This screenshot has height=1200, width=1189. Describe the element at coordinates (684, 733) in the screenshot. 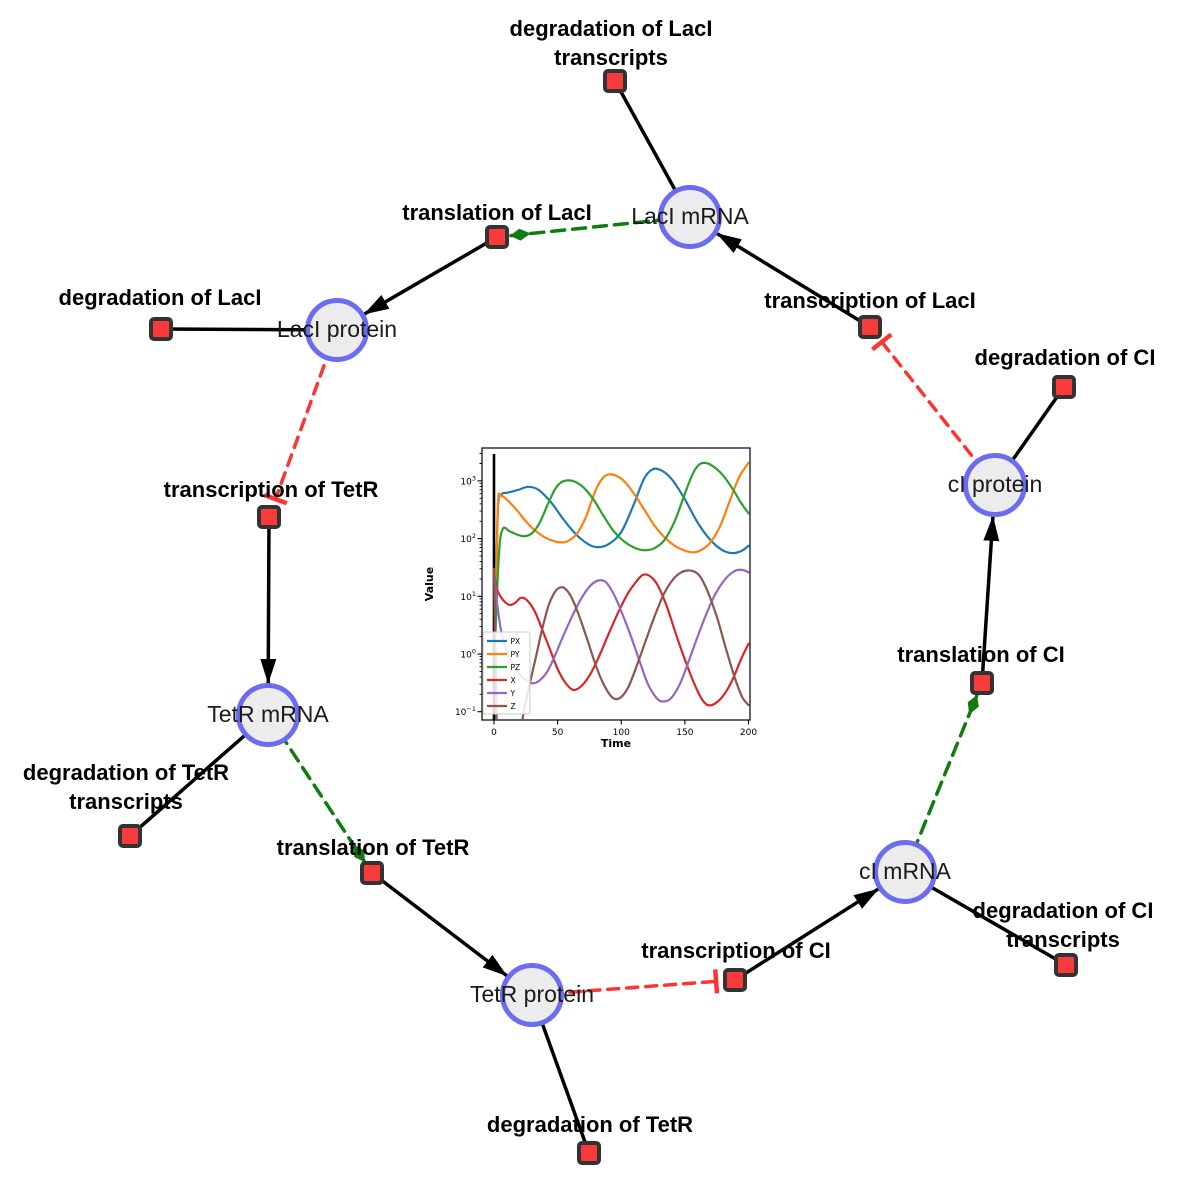

I see `x-tick-label: 150` at that location.